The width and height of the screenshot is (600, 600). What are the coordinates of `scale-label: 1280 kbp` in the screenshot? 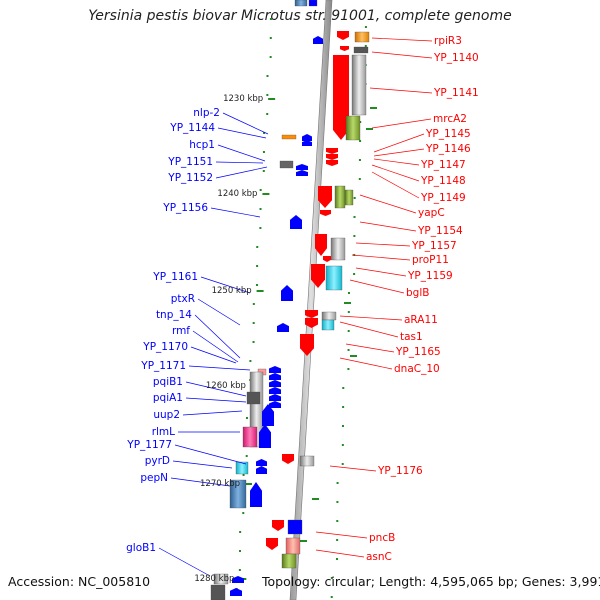 It's located at (214, 579).